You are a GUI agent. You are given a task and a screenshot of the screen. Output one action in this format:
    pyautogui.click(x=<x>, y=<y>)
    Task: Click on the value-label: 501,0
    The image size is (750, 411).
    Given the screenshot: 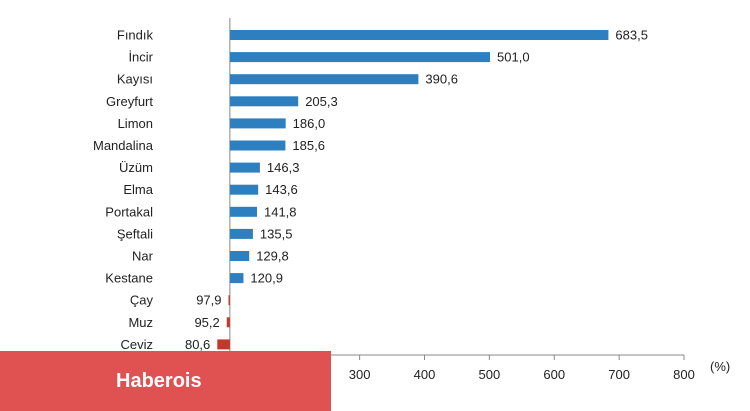 What is the action you would take?
    pyautogui.click(x=513, y=57)
    